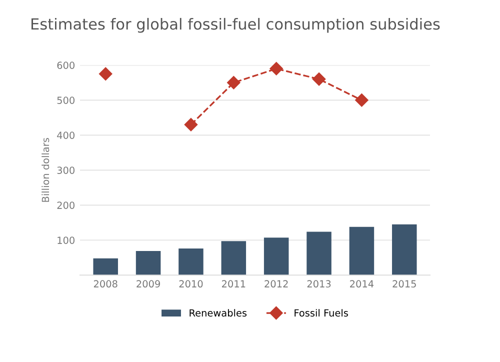  I want to click on x-tick-label: 2011, so click(234, 284).